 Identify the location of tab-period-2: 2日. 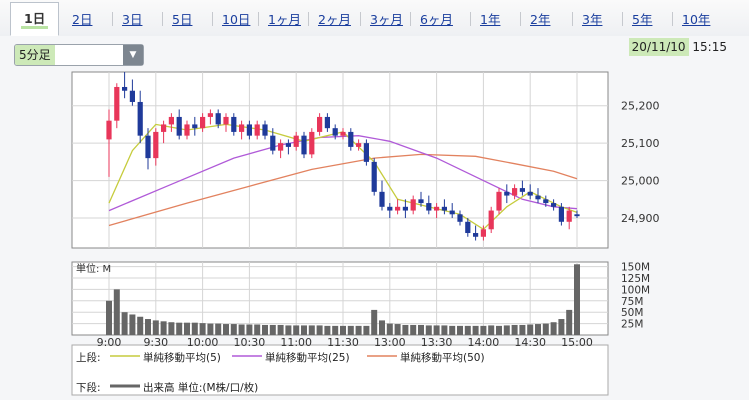
(82, 19).